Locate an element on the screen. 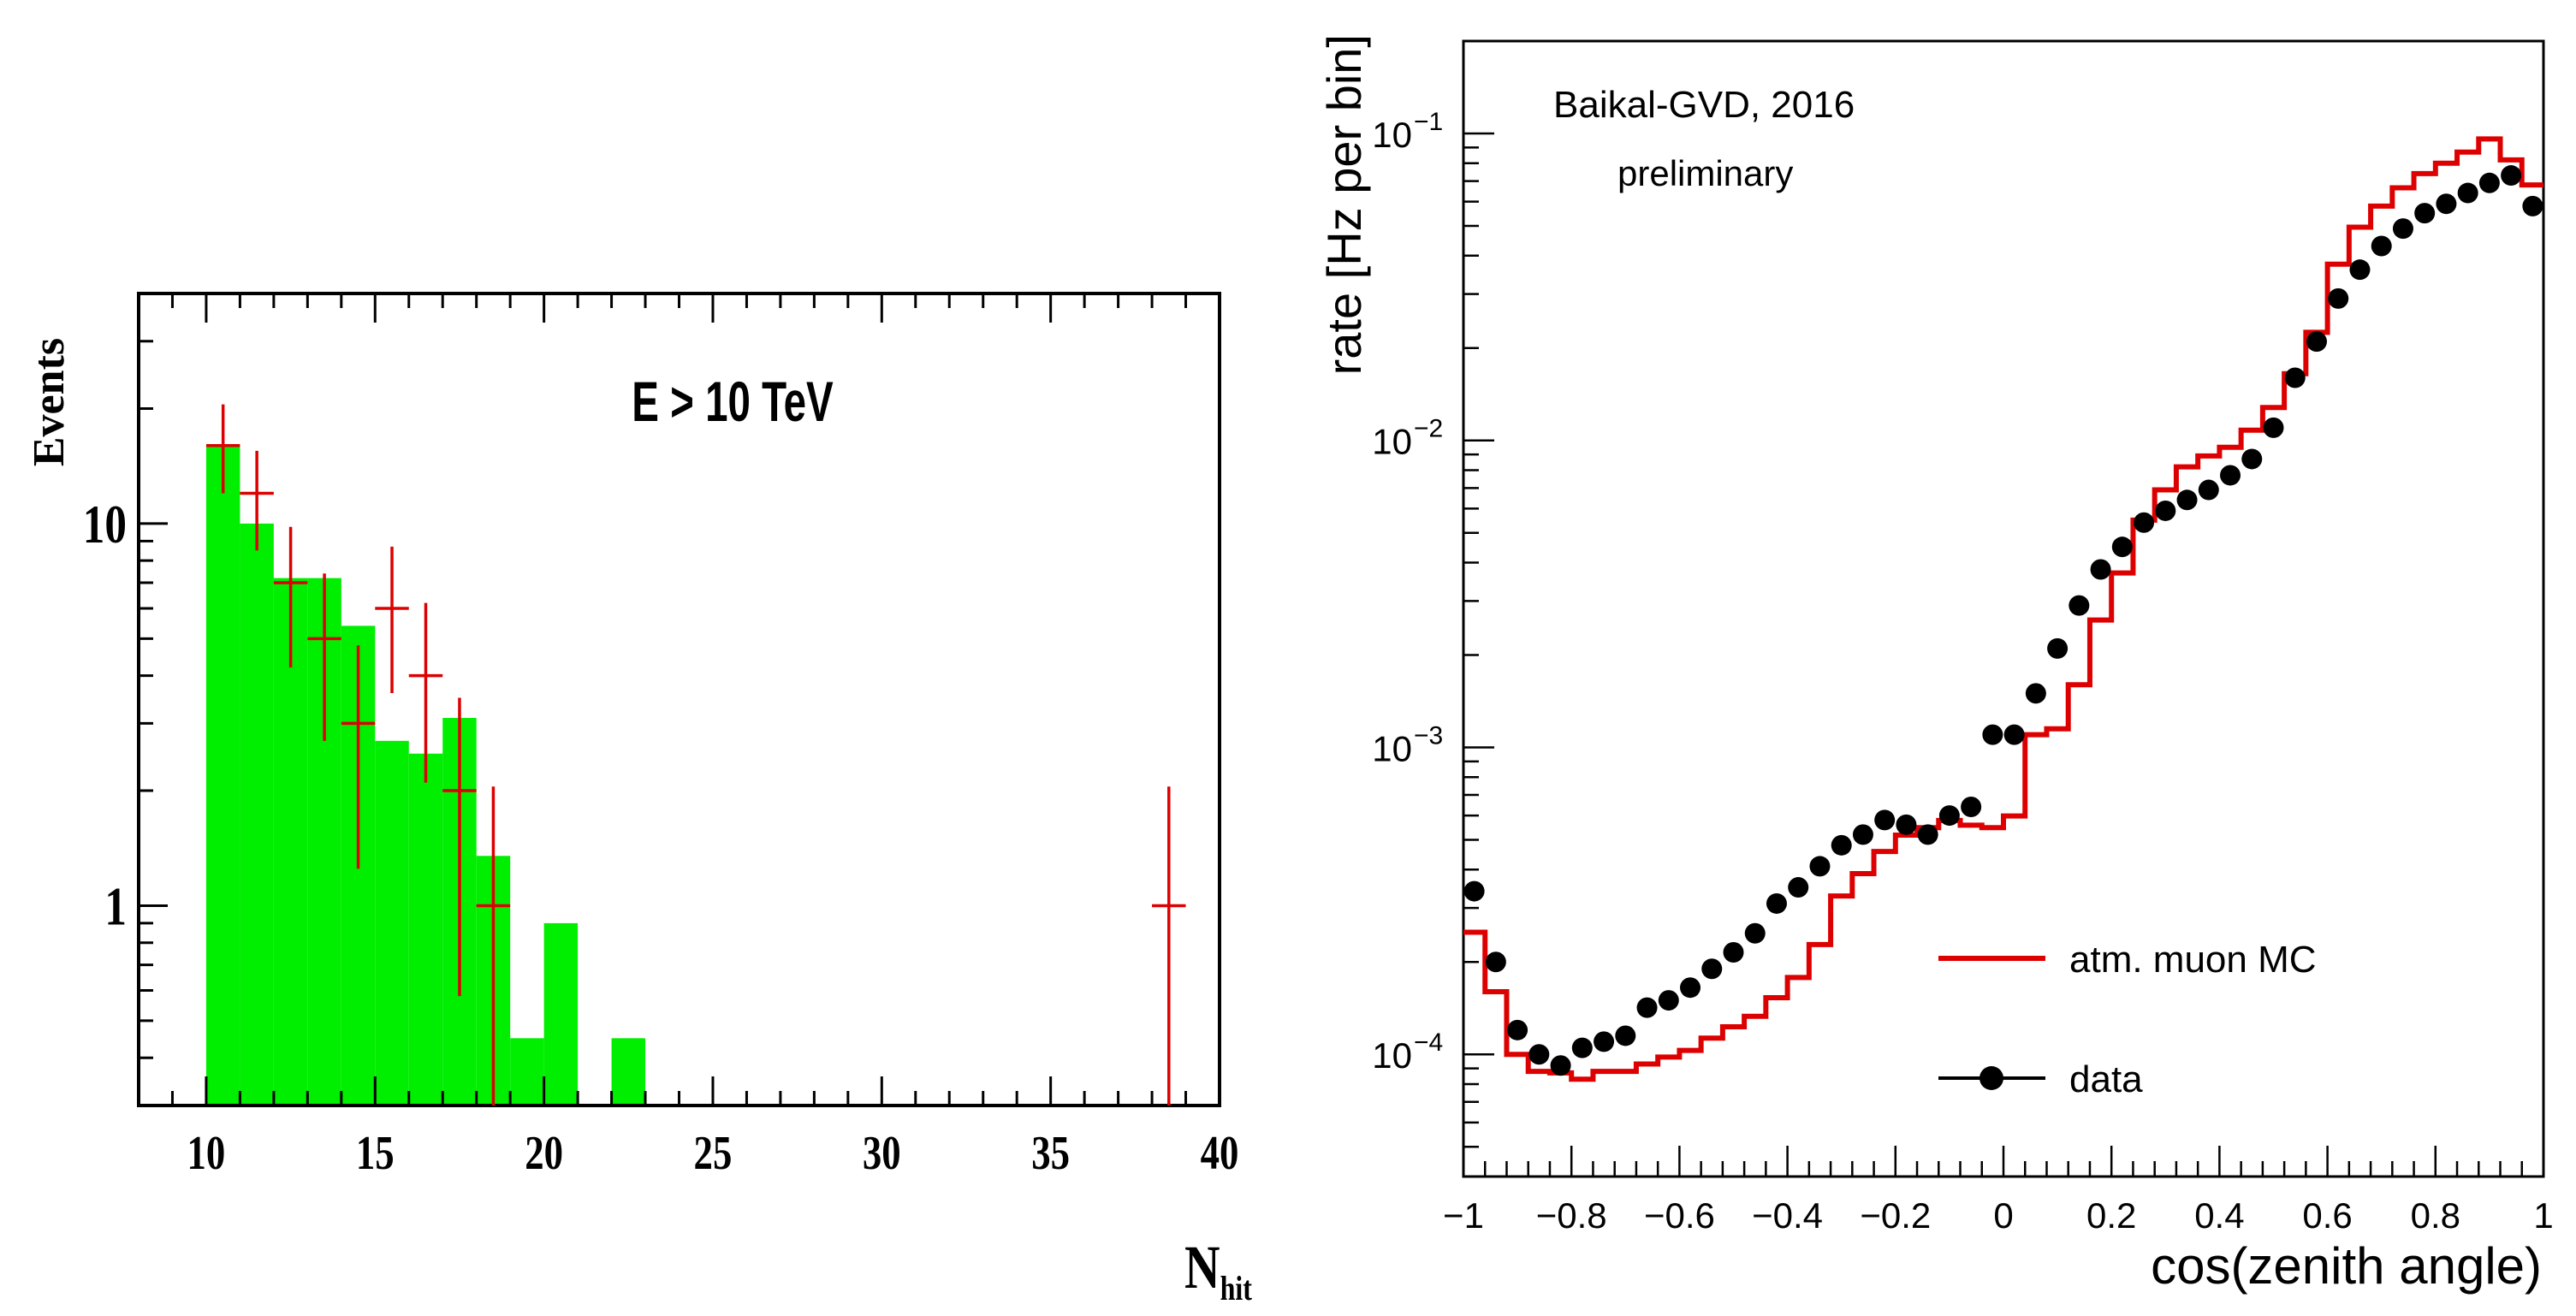  x-tick-label: 0 is located at coordinates (2003, 1215).